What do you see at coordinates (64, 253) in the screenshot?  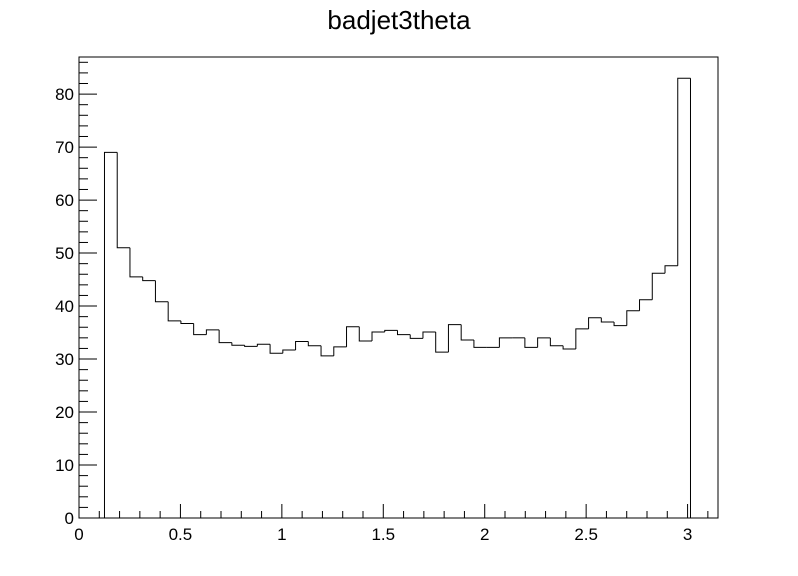 I see `y-tick-label: 50` at bounding box center [64, 253].